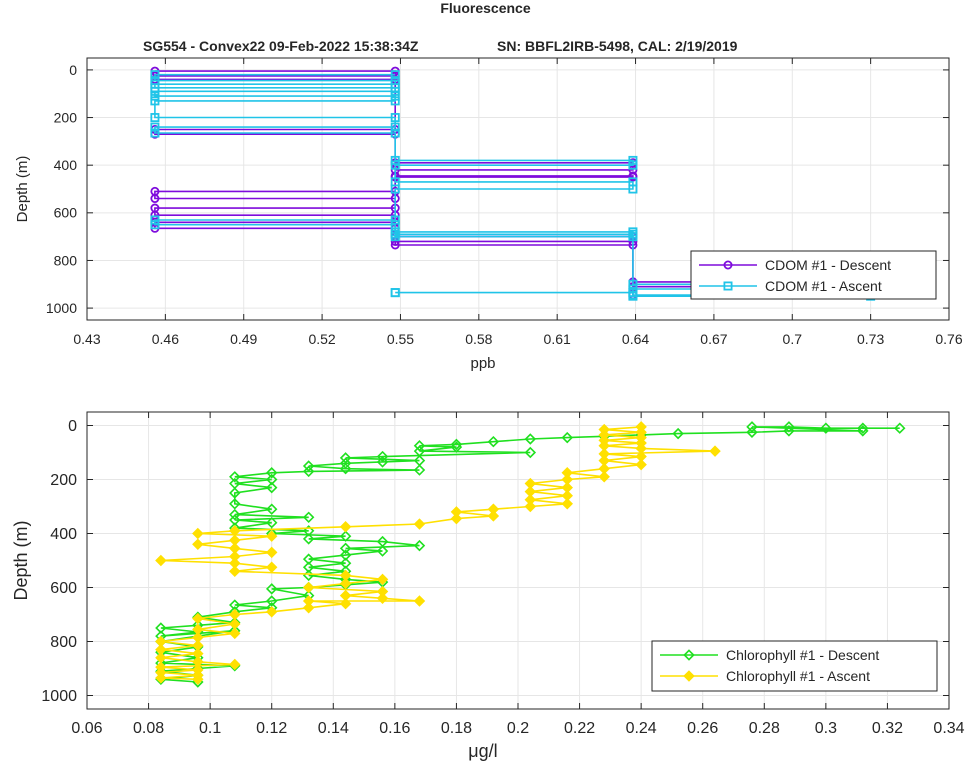 The image size is (971, 775). Describe the element at coordinates (63, 642) in the screenshot. I see `y-tick-label: 800` at that location.